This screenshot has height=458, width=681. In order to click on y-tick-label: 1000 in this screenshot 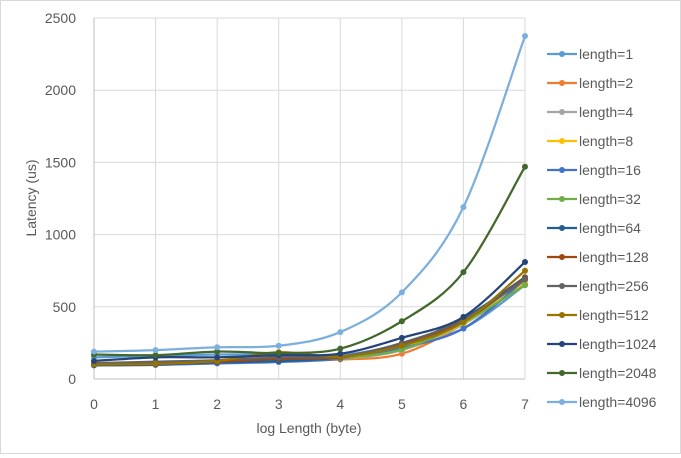, I will do `click(60, 235)`.